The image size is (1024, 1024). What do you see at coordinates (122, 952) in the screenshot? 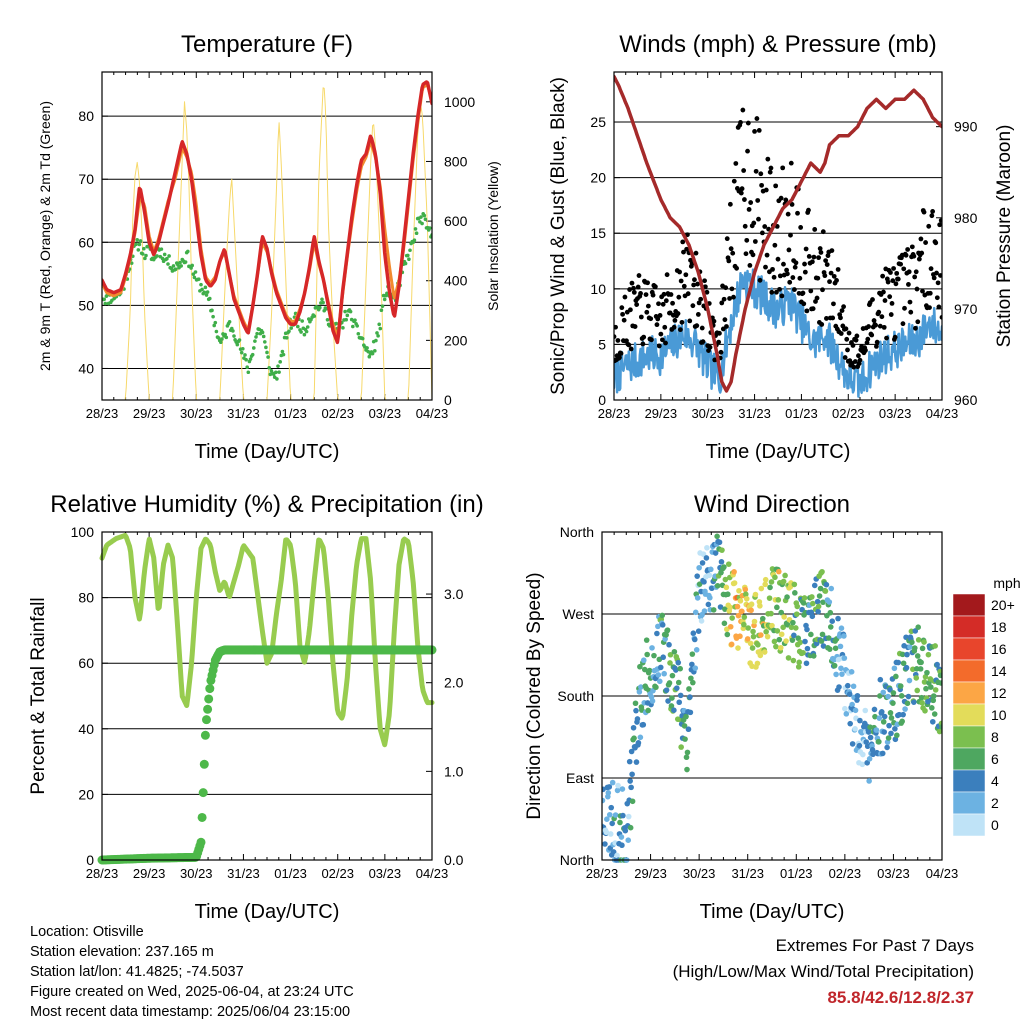
I see `elevation-text: Station elevation: 237.165 m` at bounding box center [122, 952].